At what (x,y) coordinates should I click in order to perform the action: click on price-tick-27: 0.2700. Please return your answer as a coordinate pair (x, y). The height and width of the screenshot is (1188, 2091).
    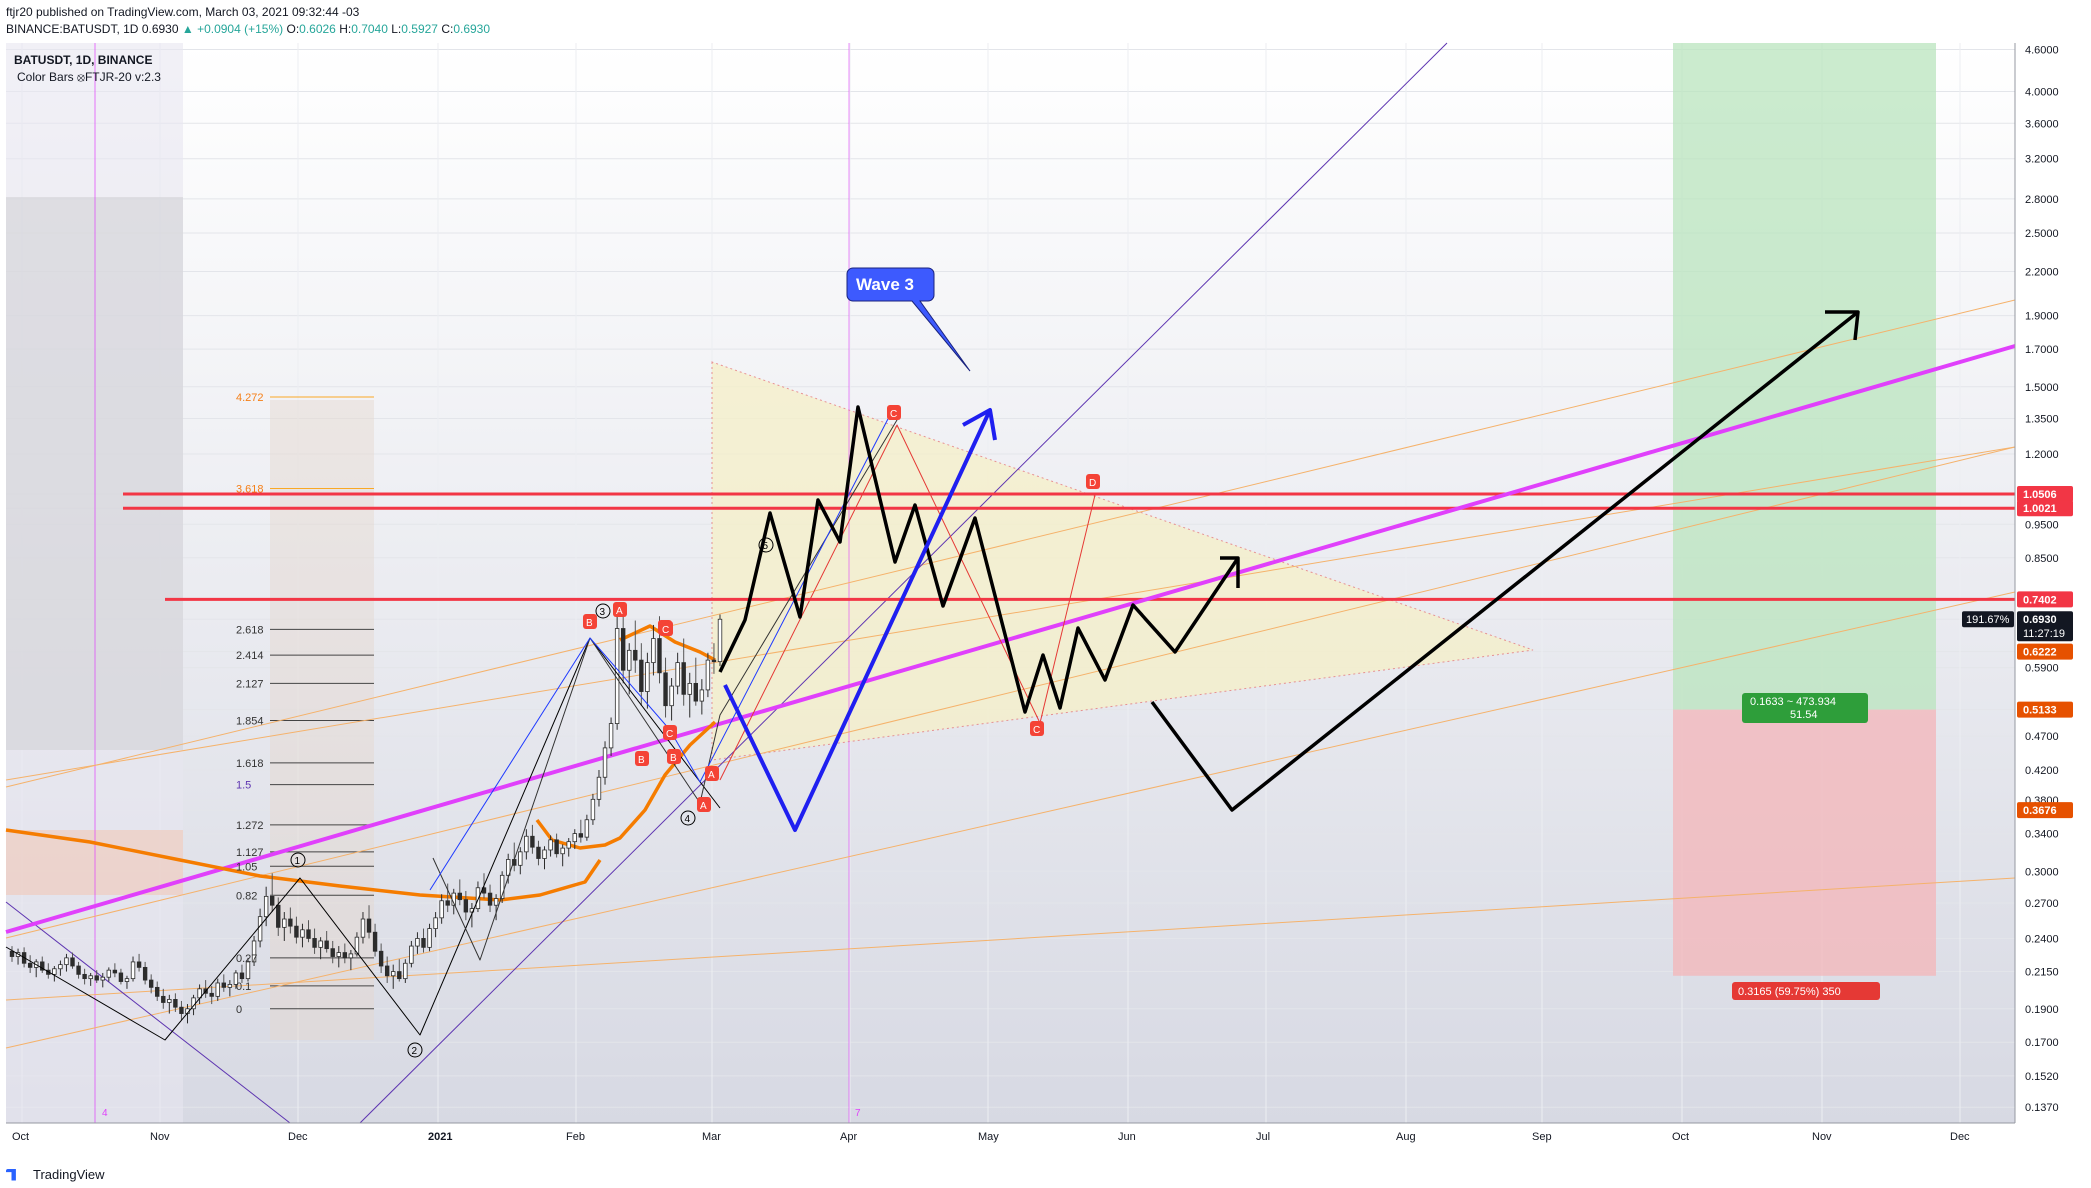
    Looking at the image, I should click on (2042, 904).